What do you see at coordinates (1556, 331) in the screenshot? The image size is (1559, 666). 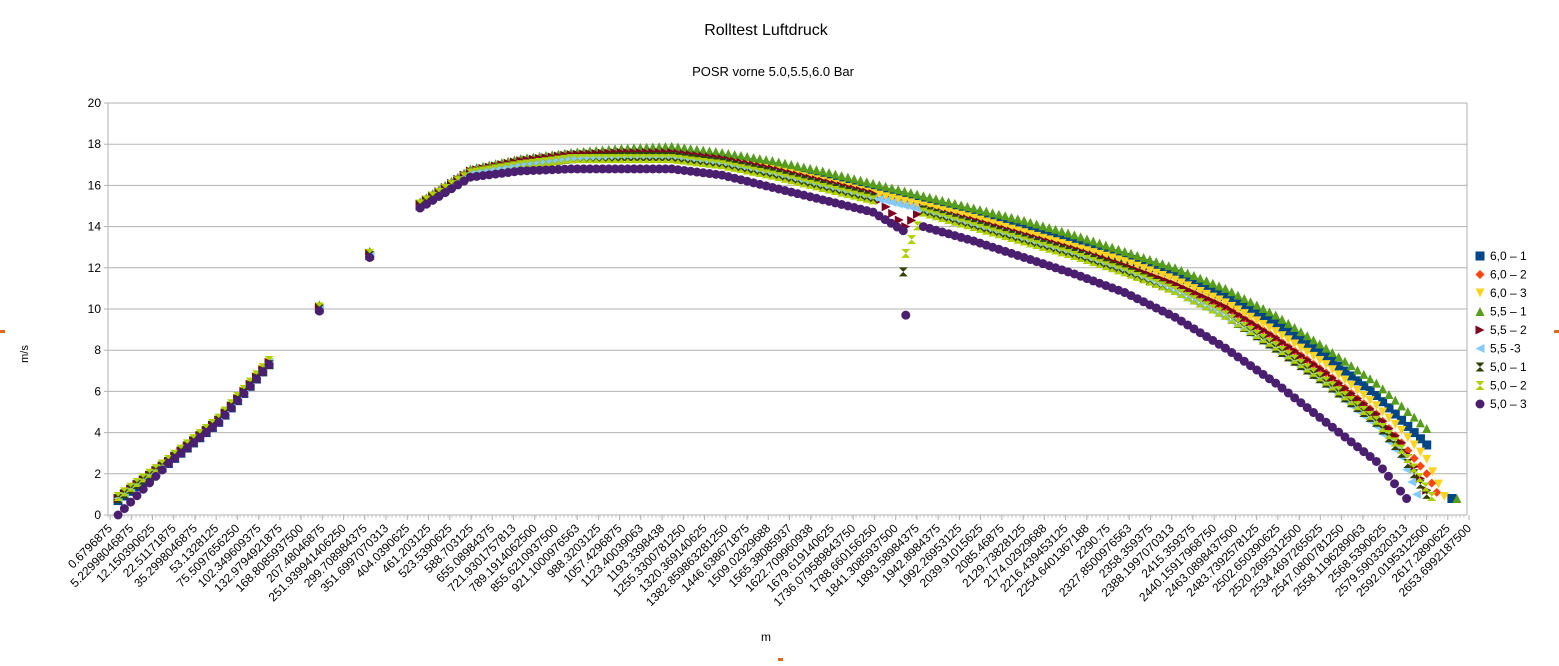 I see `resize-handle-right` at bounding box center [1556, 331].